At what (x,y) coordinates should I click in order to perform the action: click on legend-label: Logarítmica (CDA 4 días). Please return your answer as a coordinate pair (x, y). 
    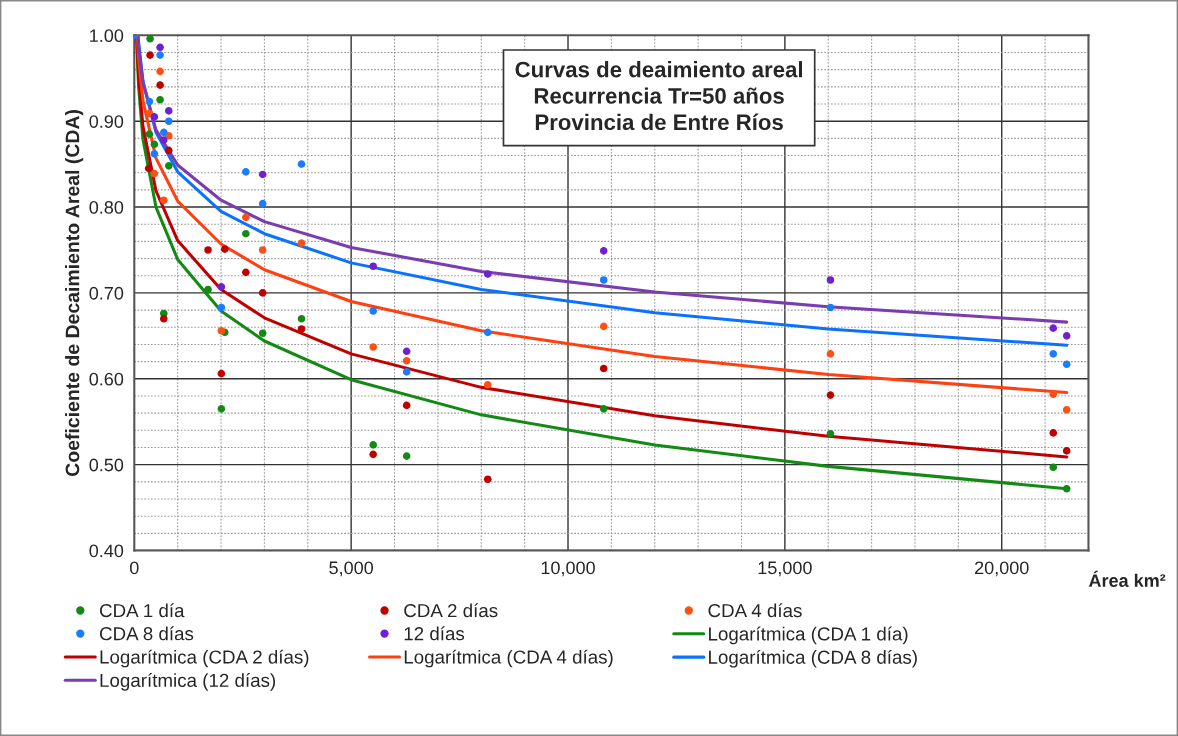
    Looking at the image, I should click on (508, 658).